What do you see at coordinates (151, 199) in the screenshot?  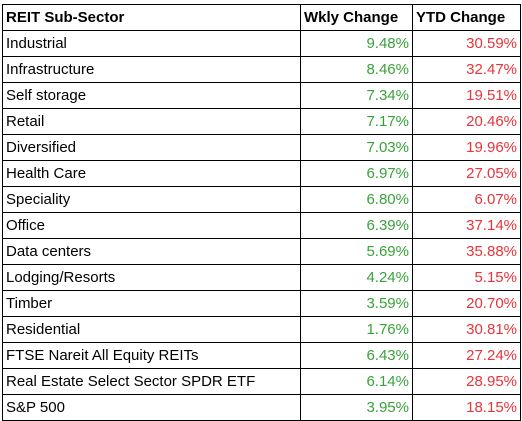 I see `sector-name-cell: Speciality` at bounding box center [151, 199].